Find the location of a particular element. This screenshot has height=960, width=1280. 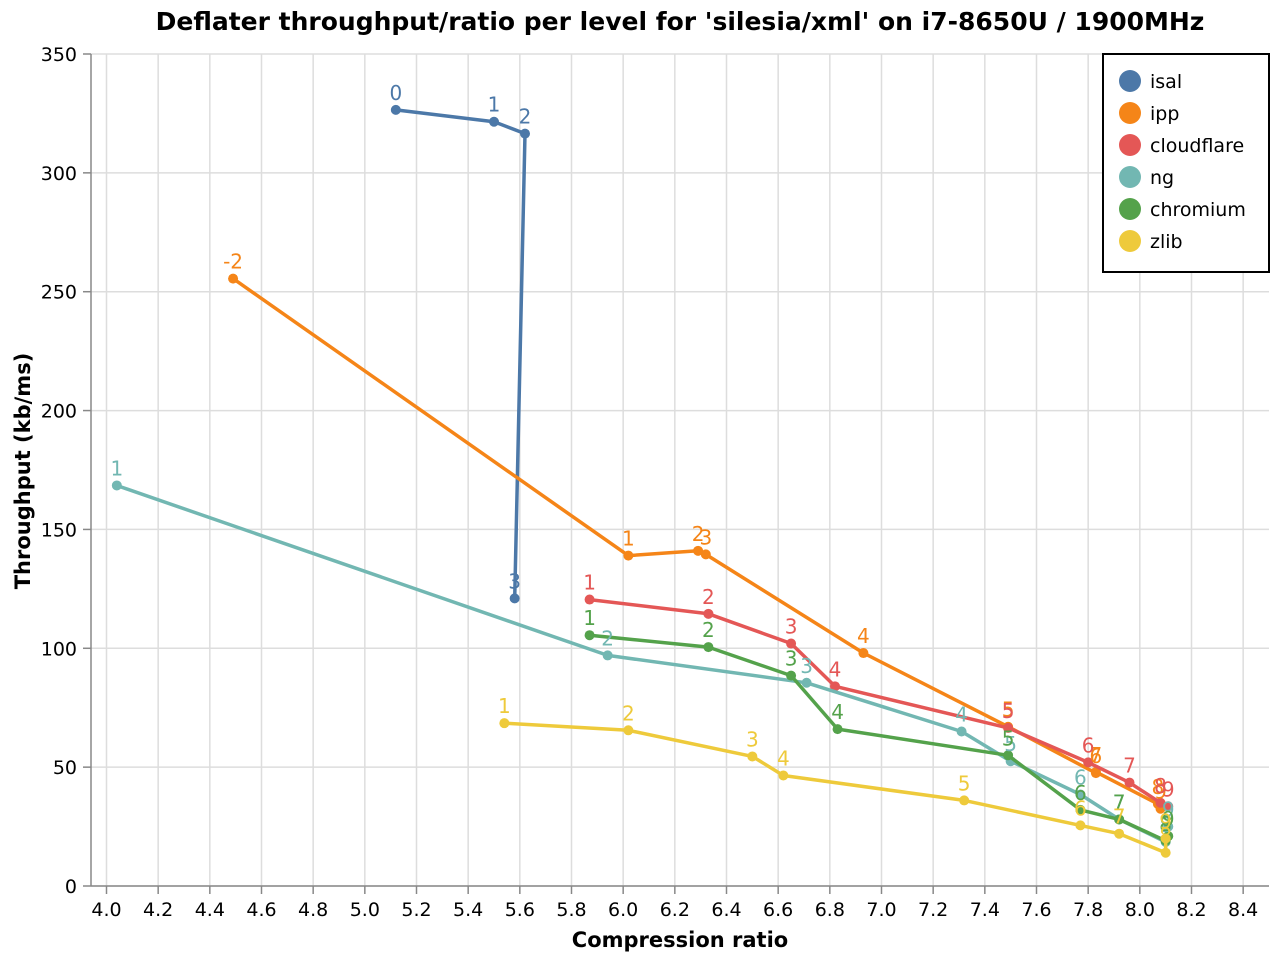

y-tick-label: 100 is located at coordinates (59, 649).